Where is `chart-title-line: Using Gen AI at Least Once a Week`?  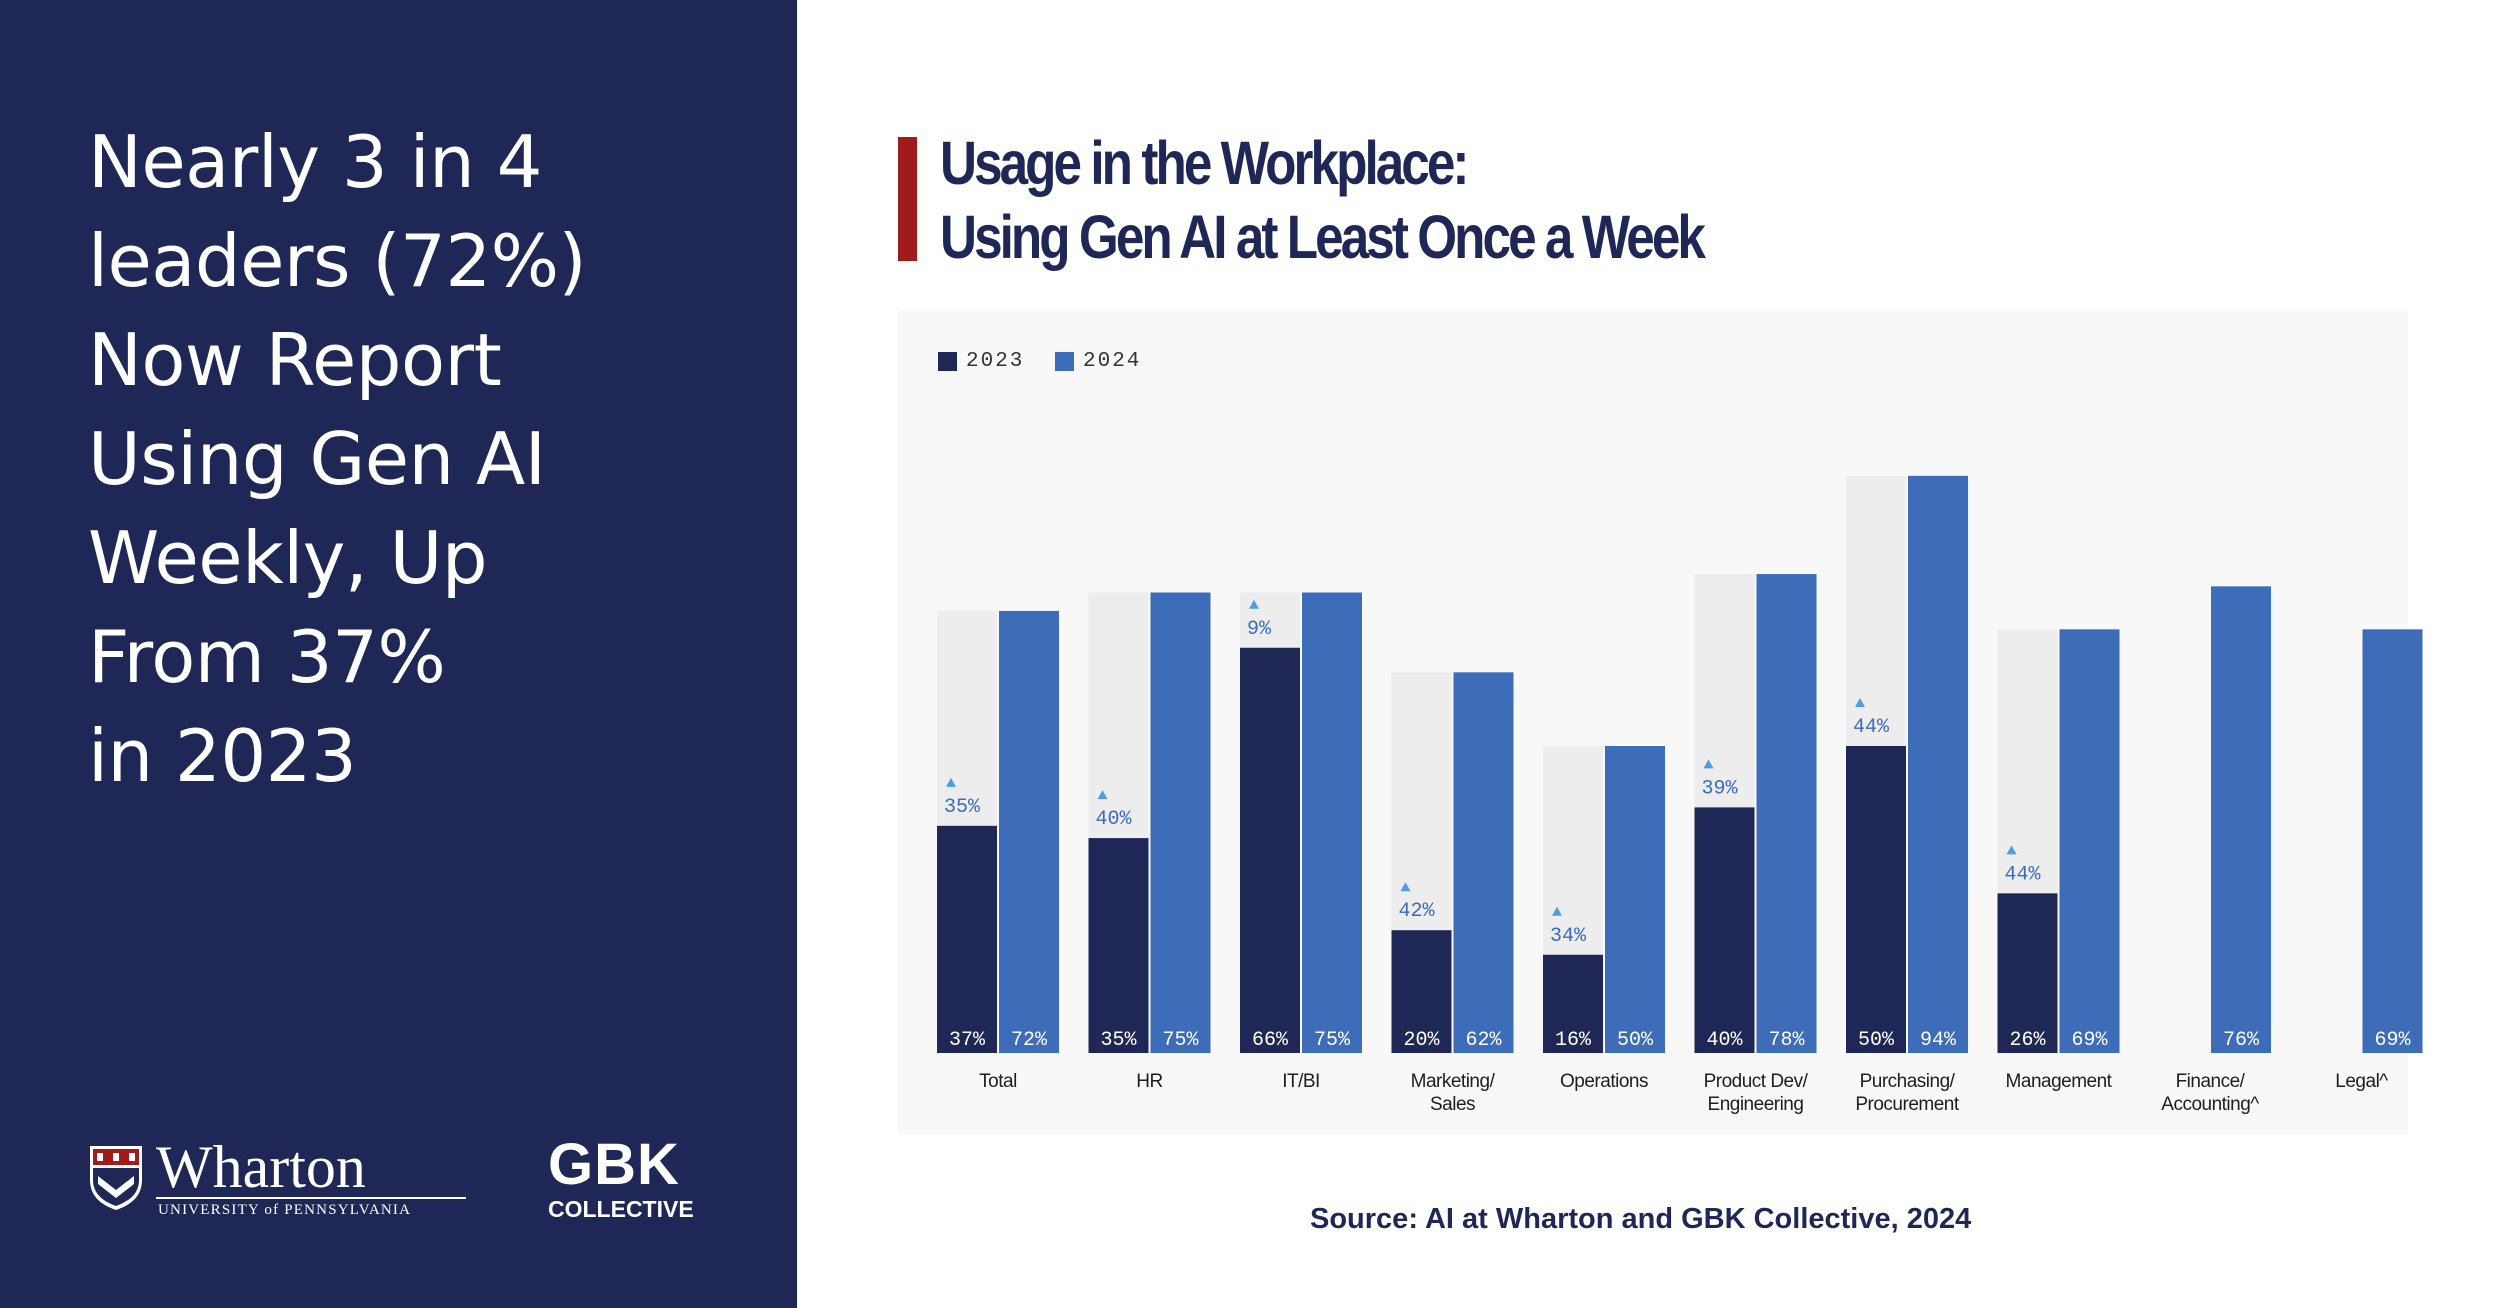 chart-title-line: Using Gen AI at Least Once a Week is located at coordinates (1323, 237).